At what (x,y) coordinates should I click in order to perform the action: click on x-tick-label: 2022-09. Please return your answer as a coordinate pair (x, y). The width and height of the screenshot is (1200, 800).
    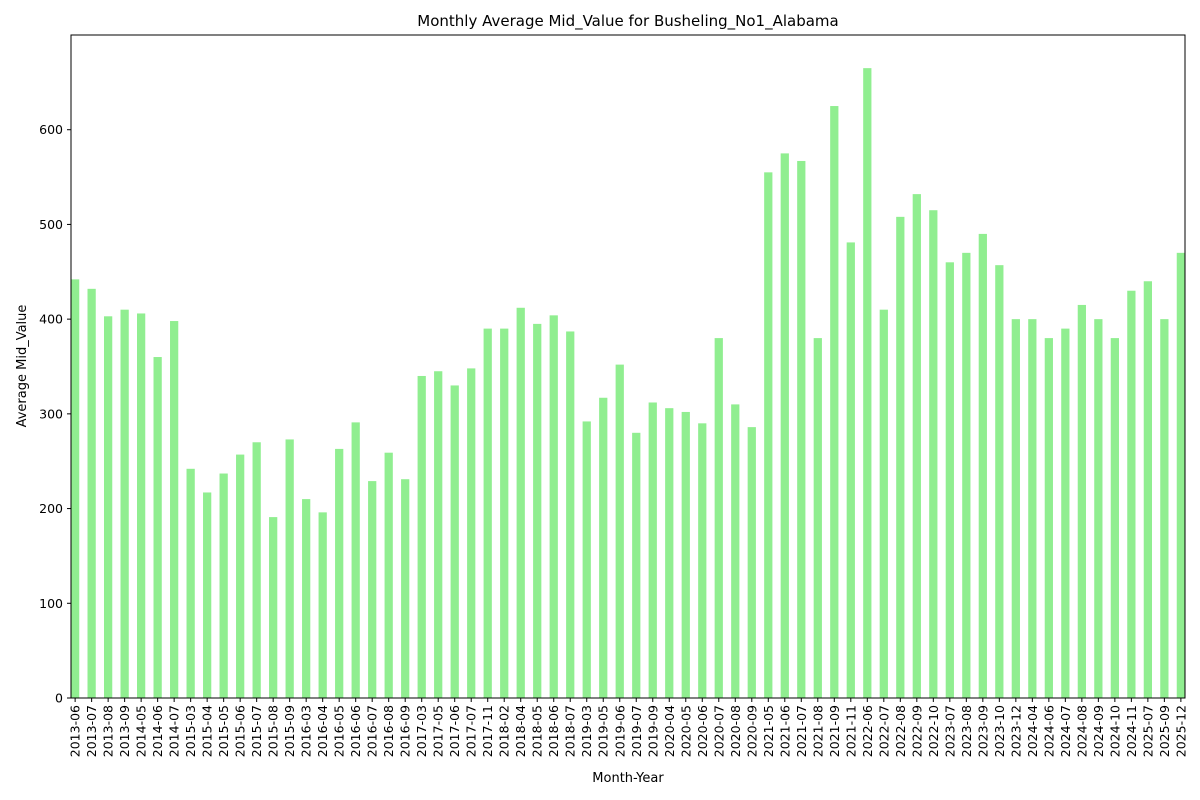
    Looking at the image, I should click on (916, 731).